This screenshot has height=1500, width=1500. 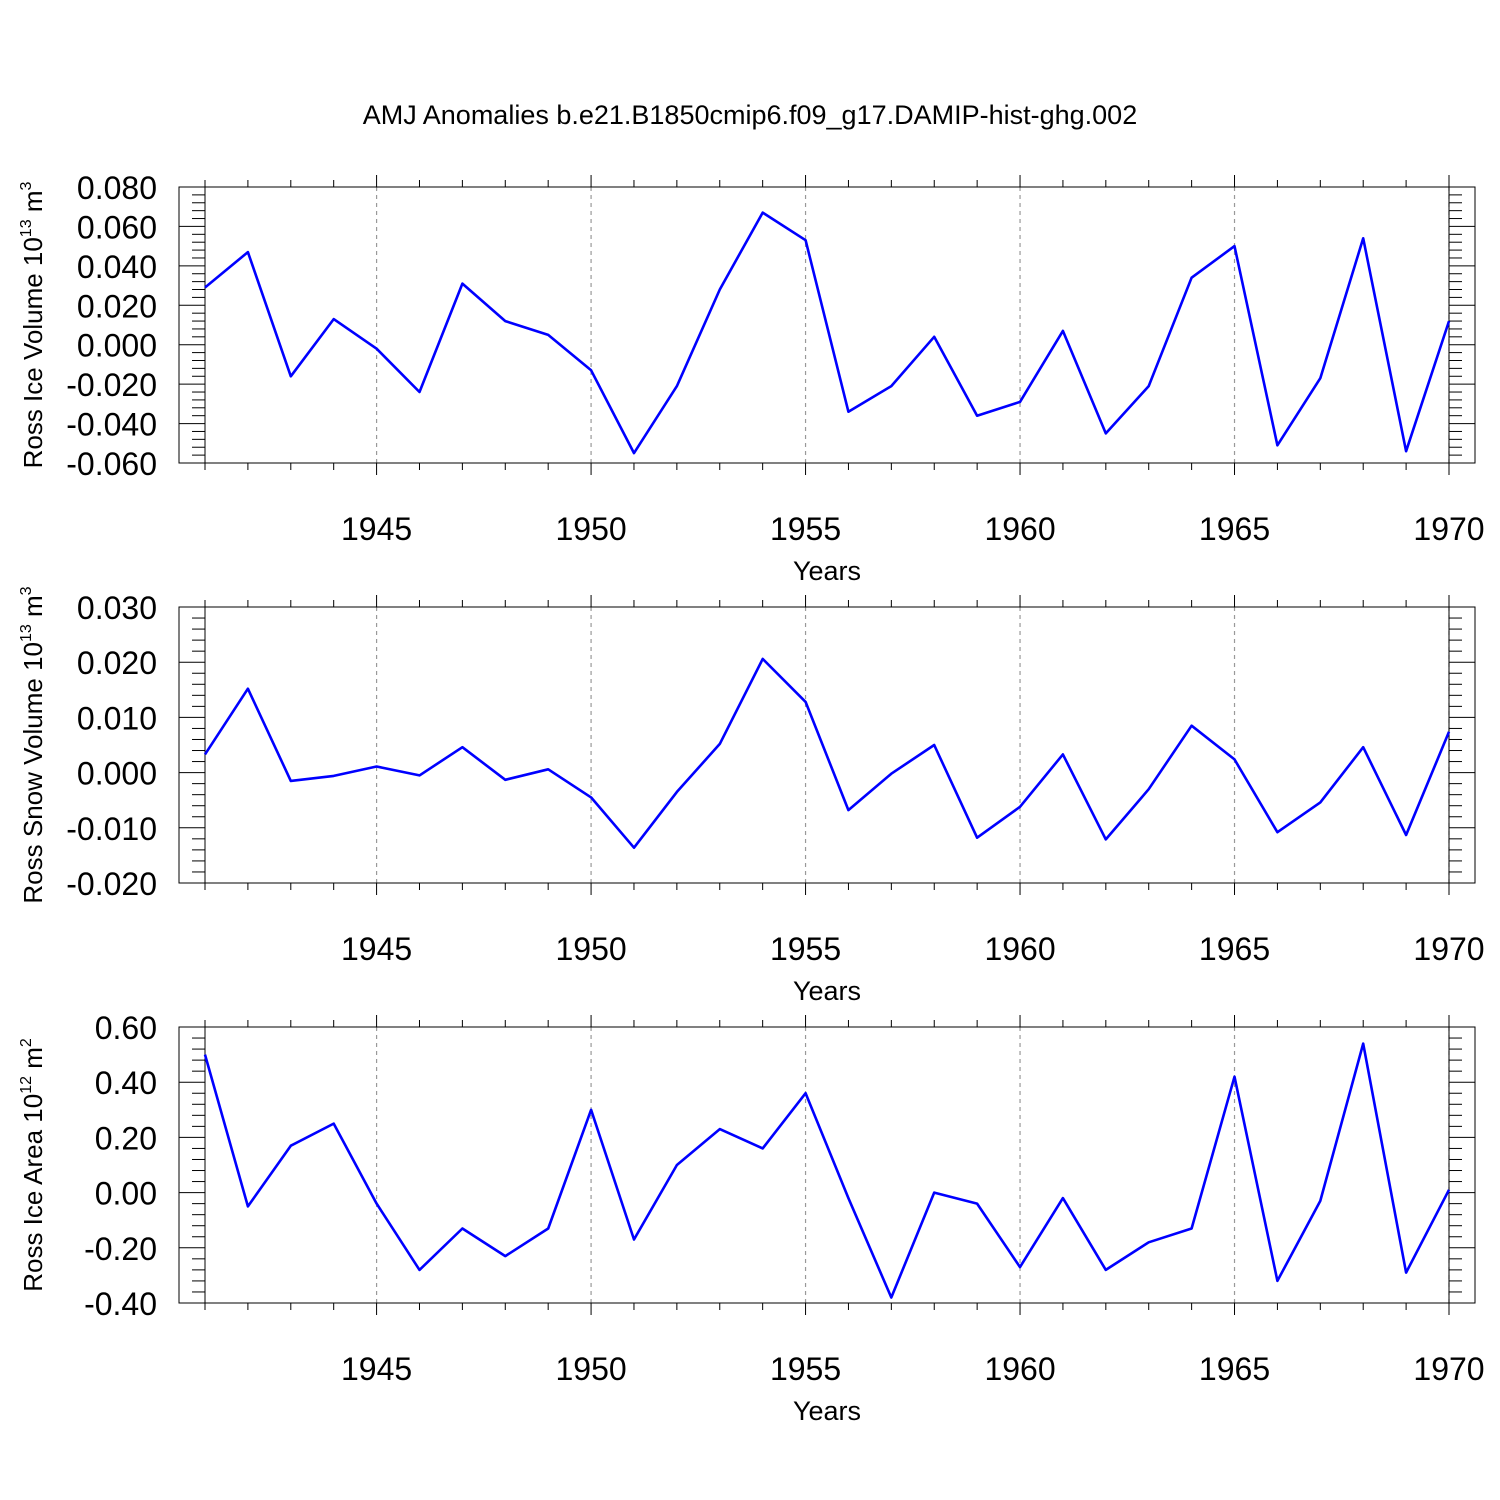 I want to click on y-tick-label: 0.060, so click(x=117, y=227).